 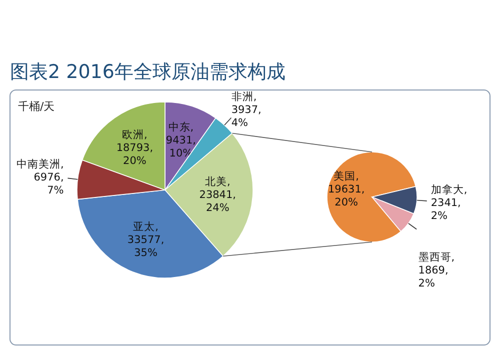 I want to click on slice-label: 北美, 23841, 24%, so click(x=217, y=194).